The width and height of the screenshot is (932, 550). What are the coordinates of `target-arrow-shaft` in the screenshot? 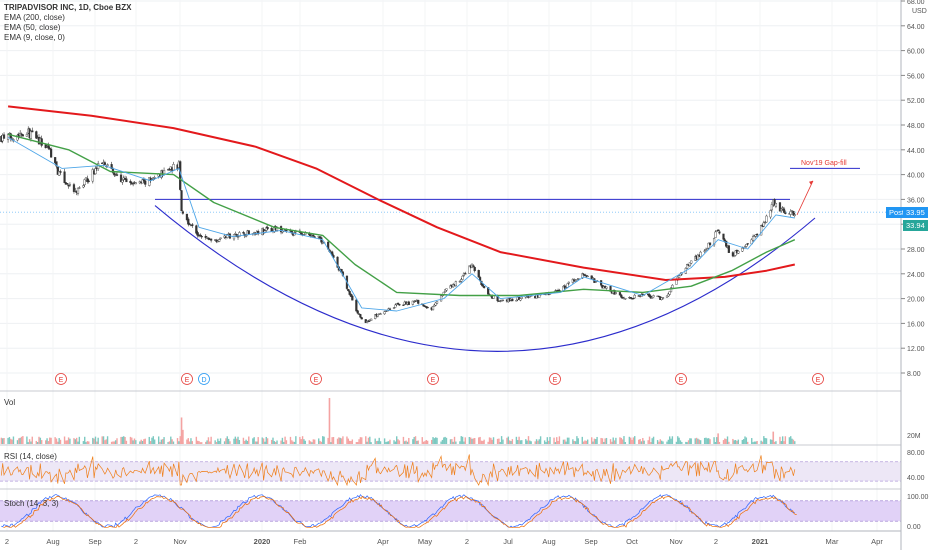 It's located at (805, 198).